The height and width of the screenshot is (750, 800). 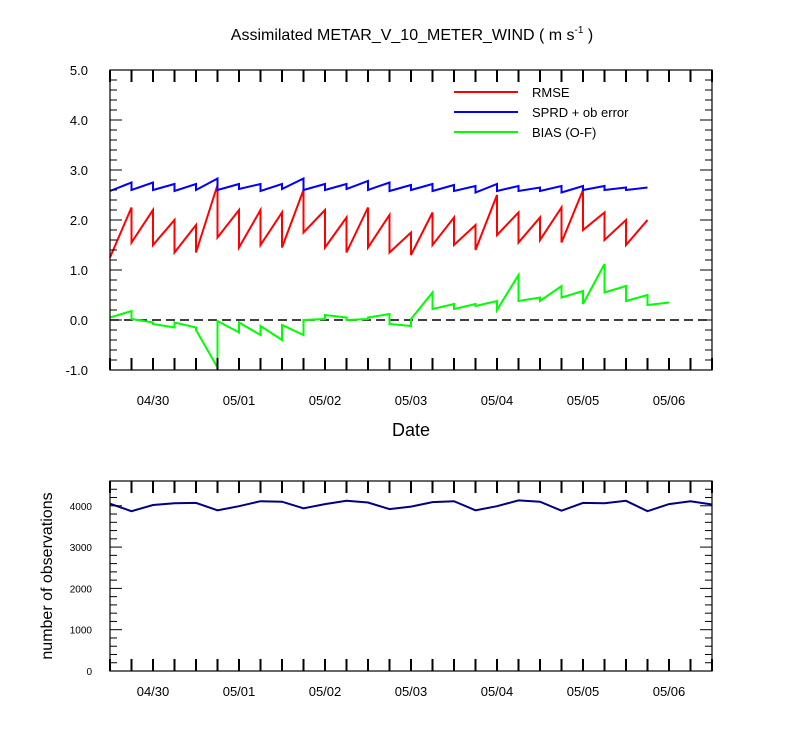 What do you see at coordinates (77, 370) in the screenshot?
I see `y-tick-label: -1.0` at bounding box center [77, 370].